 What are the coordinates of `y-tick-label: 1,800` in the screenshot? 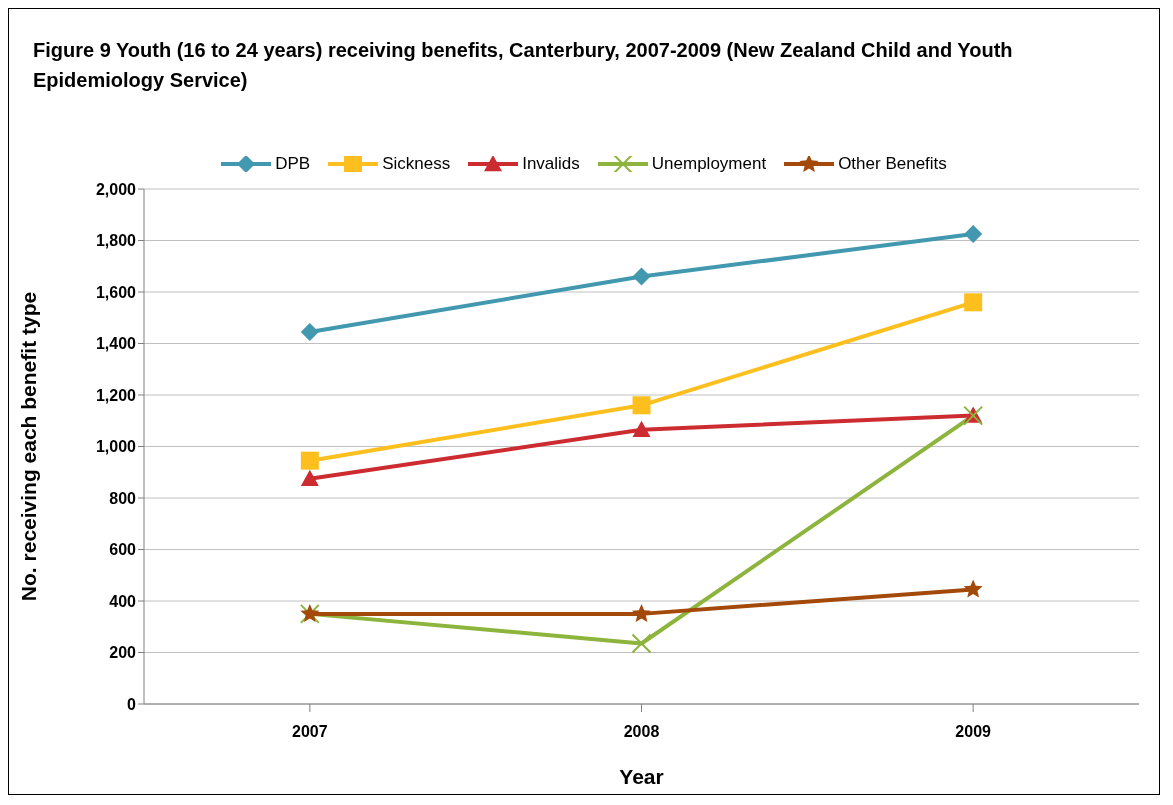 It's located at (116, 241).